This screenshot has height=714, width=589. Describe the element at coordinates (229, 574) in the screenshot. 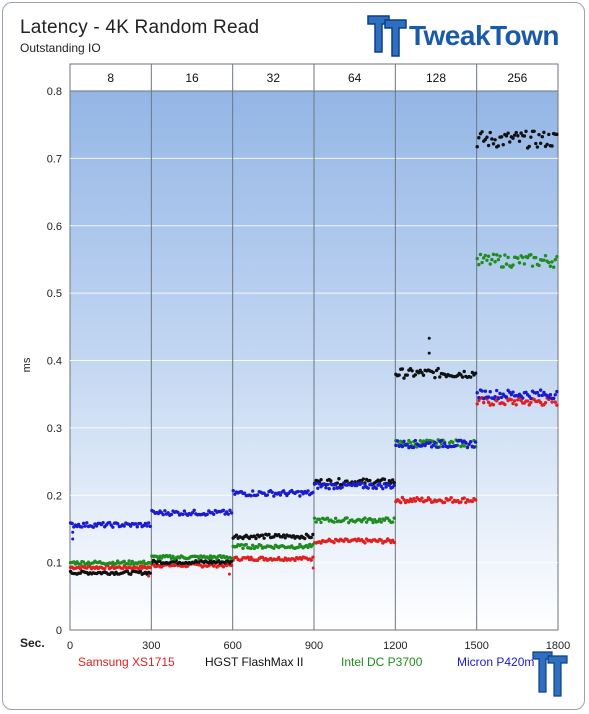

I see `outlier-point` at that location.